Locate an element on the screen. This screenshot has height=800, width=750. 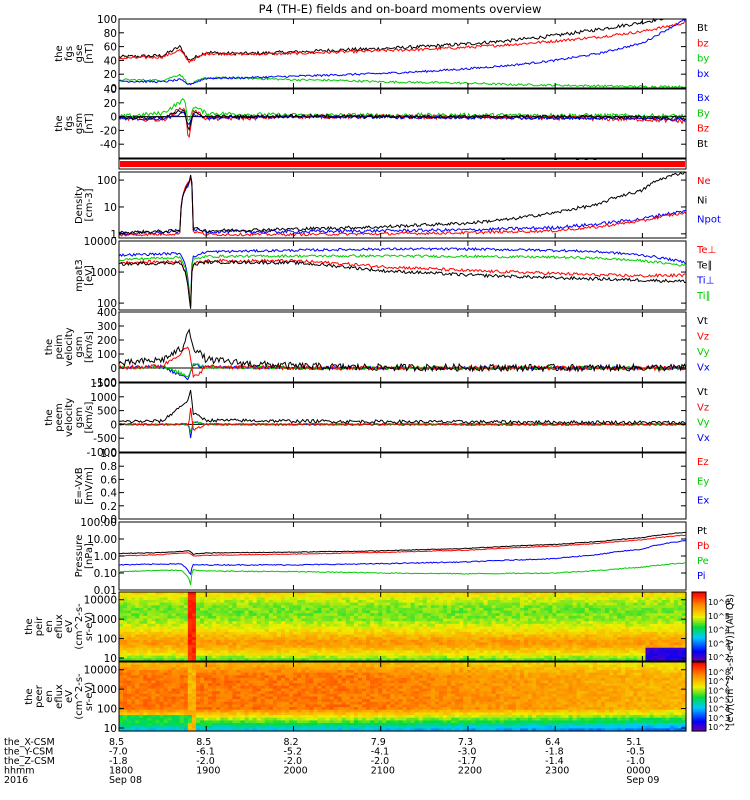
y-axis-label: [nPa] is located at coordinates (89, 556).